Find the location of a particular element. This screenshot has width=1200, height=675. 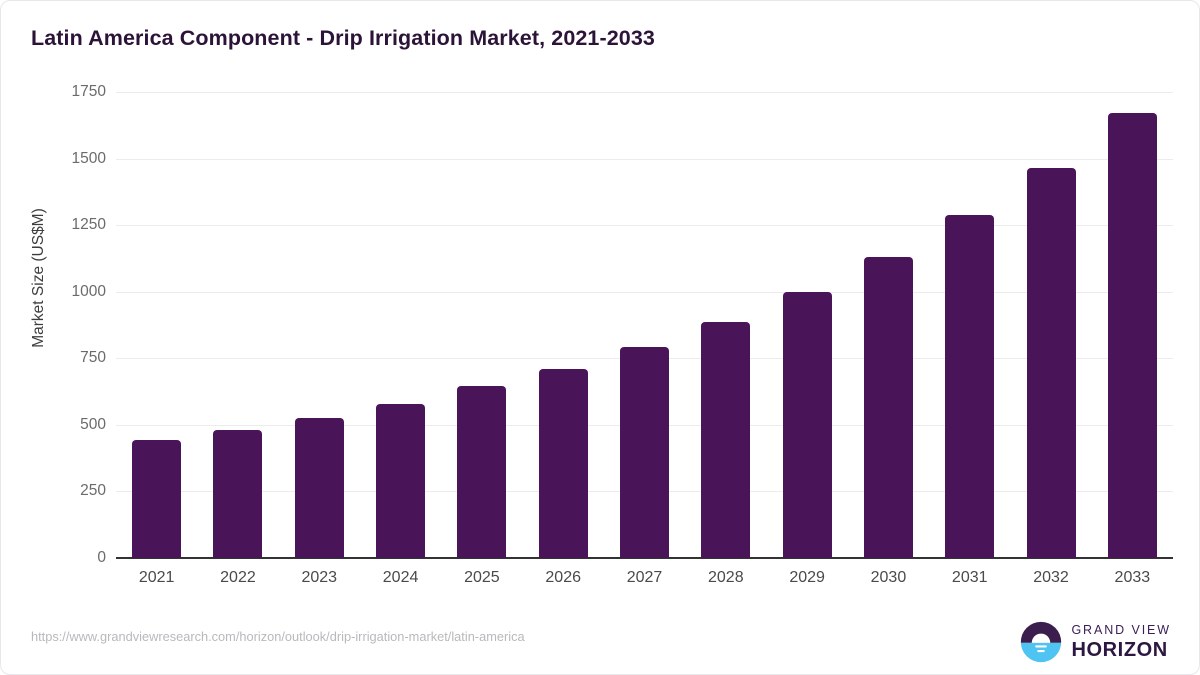

x-axis-tick-label: 2024 is located at coordinates (400, 577).